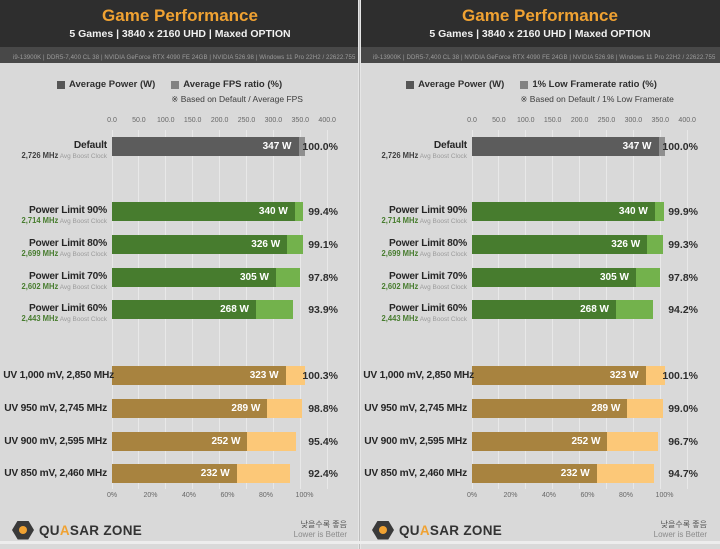  Describe the element at coordinates (633, 120) in the screenshot. I see `top-axis-tick: 300.0` at that location.